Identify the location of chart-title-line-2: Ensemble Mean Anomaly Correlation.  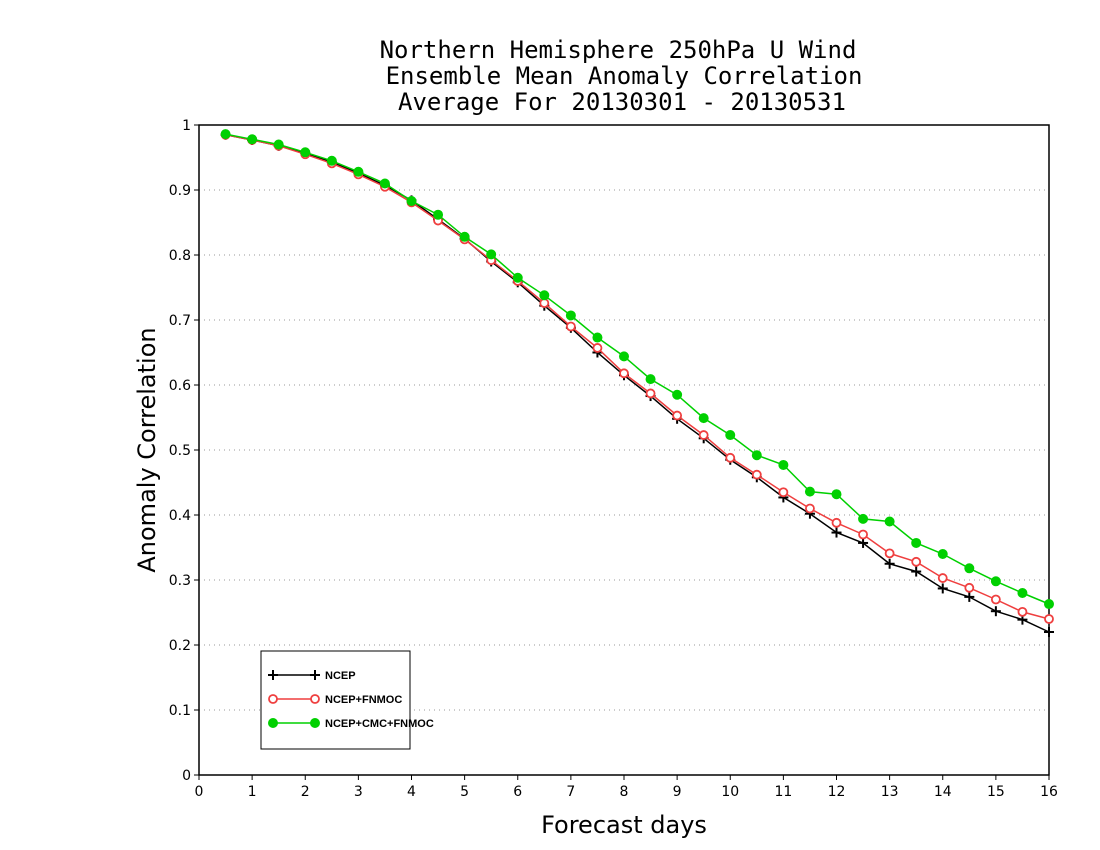
(624, 76).